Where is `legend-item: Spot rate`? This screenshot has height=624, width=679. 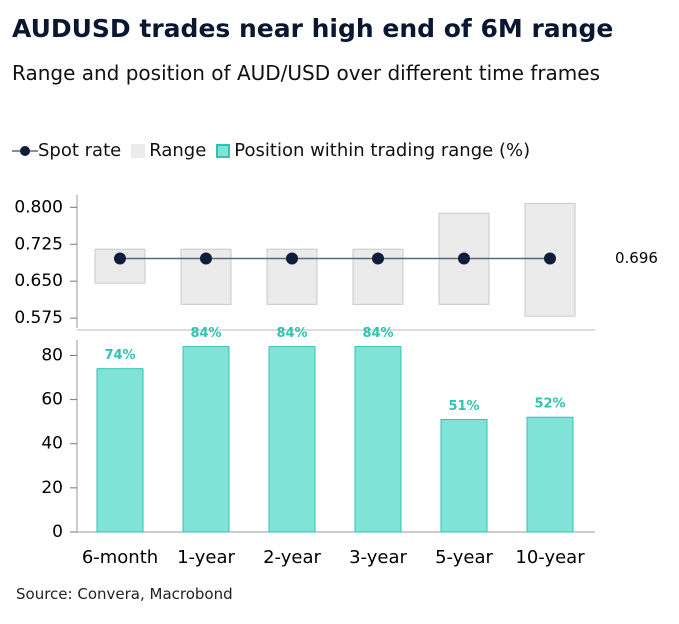 legend-item: Spot rate is located at coordinates (66, 150).